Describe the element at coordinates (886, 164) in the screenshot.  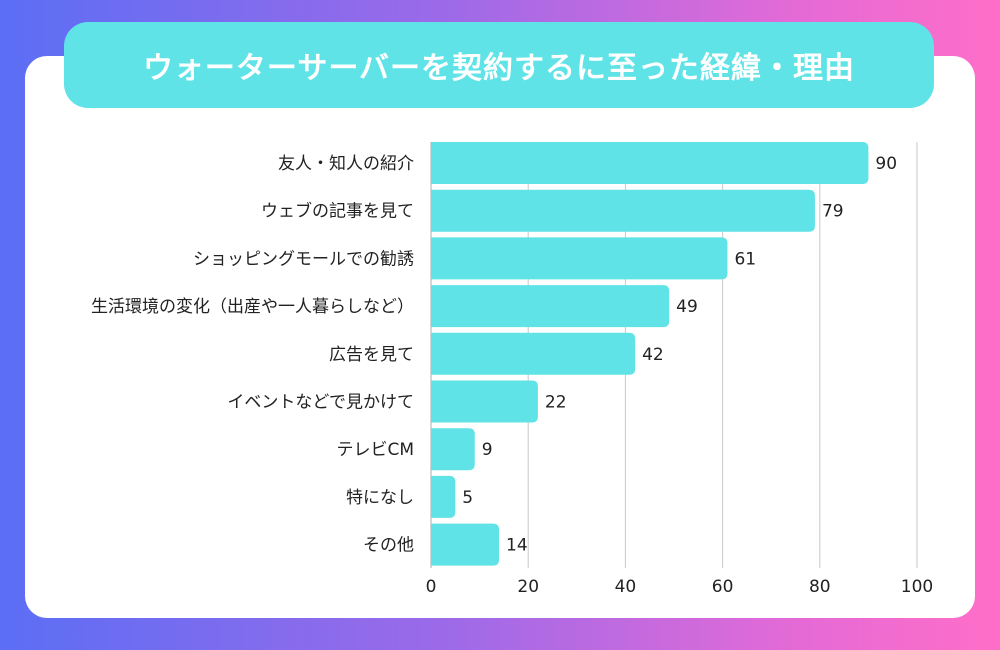
I see `value-label: 90` at that location.